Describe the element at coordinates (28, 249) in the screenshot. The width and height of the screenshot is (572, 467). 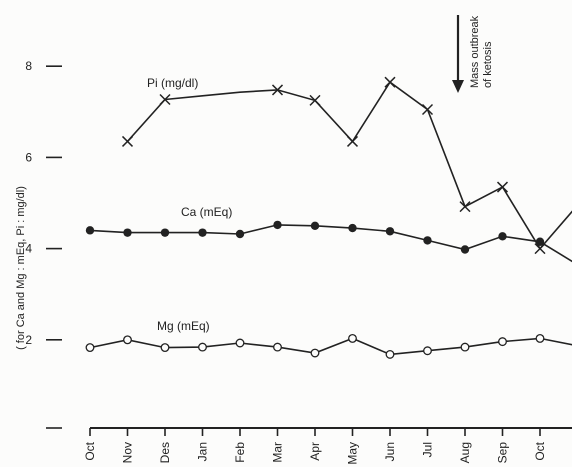
I see `y-tick-label-4: 4` at that location.